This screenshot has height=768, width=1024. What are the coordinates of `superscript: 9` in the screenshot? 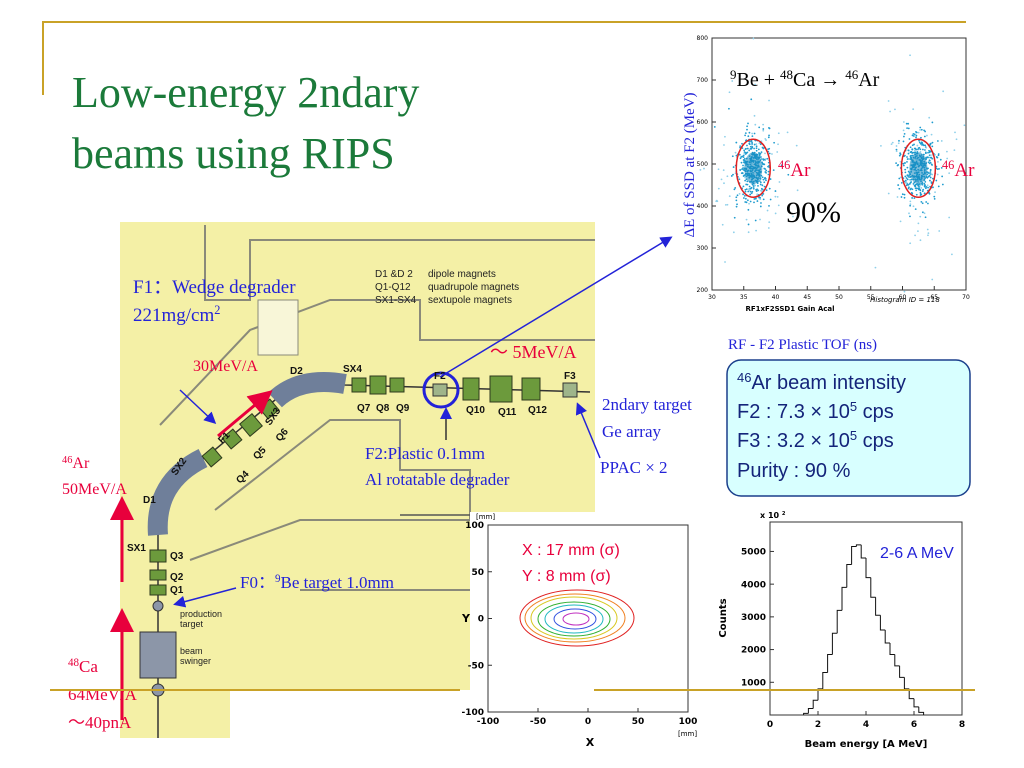 It's located at (733, 74).